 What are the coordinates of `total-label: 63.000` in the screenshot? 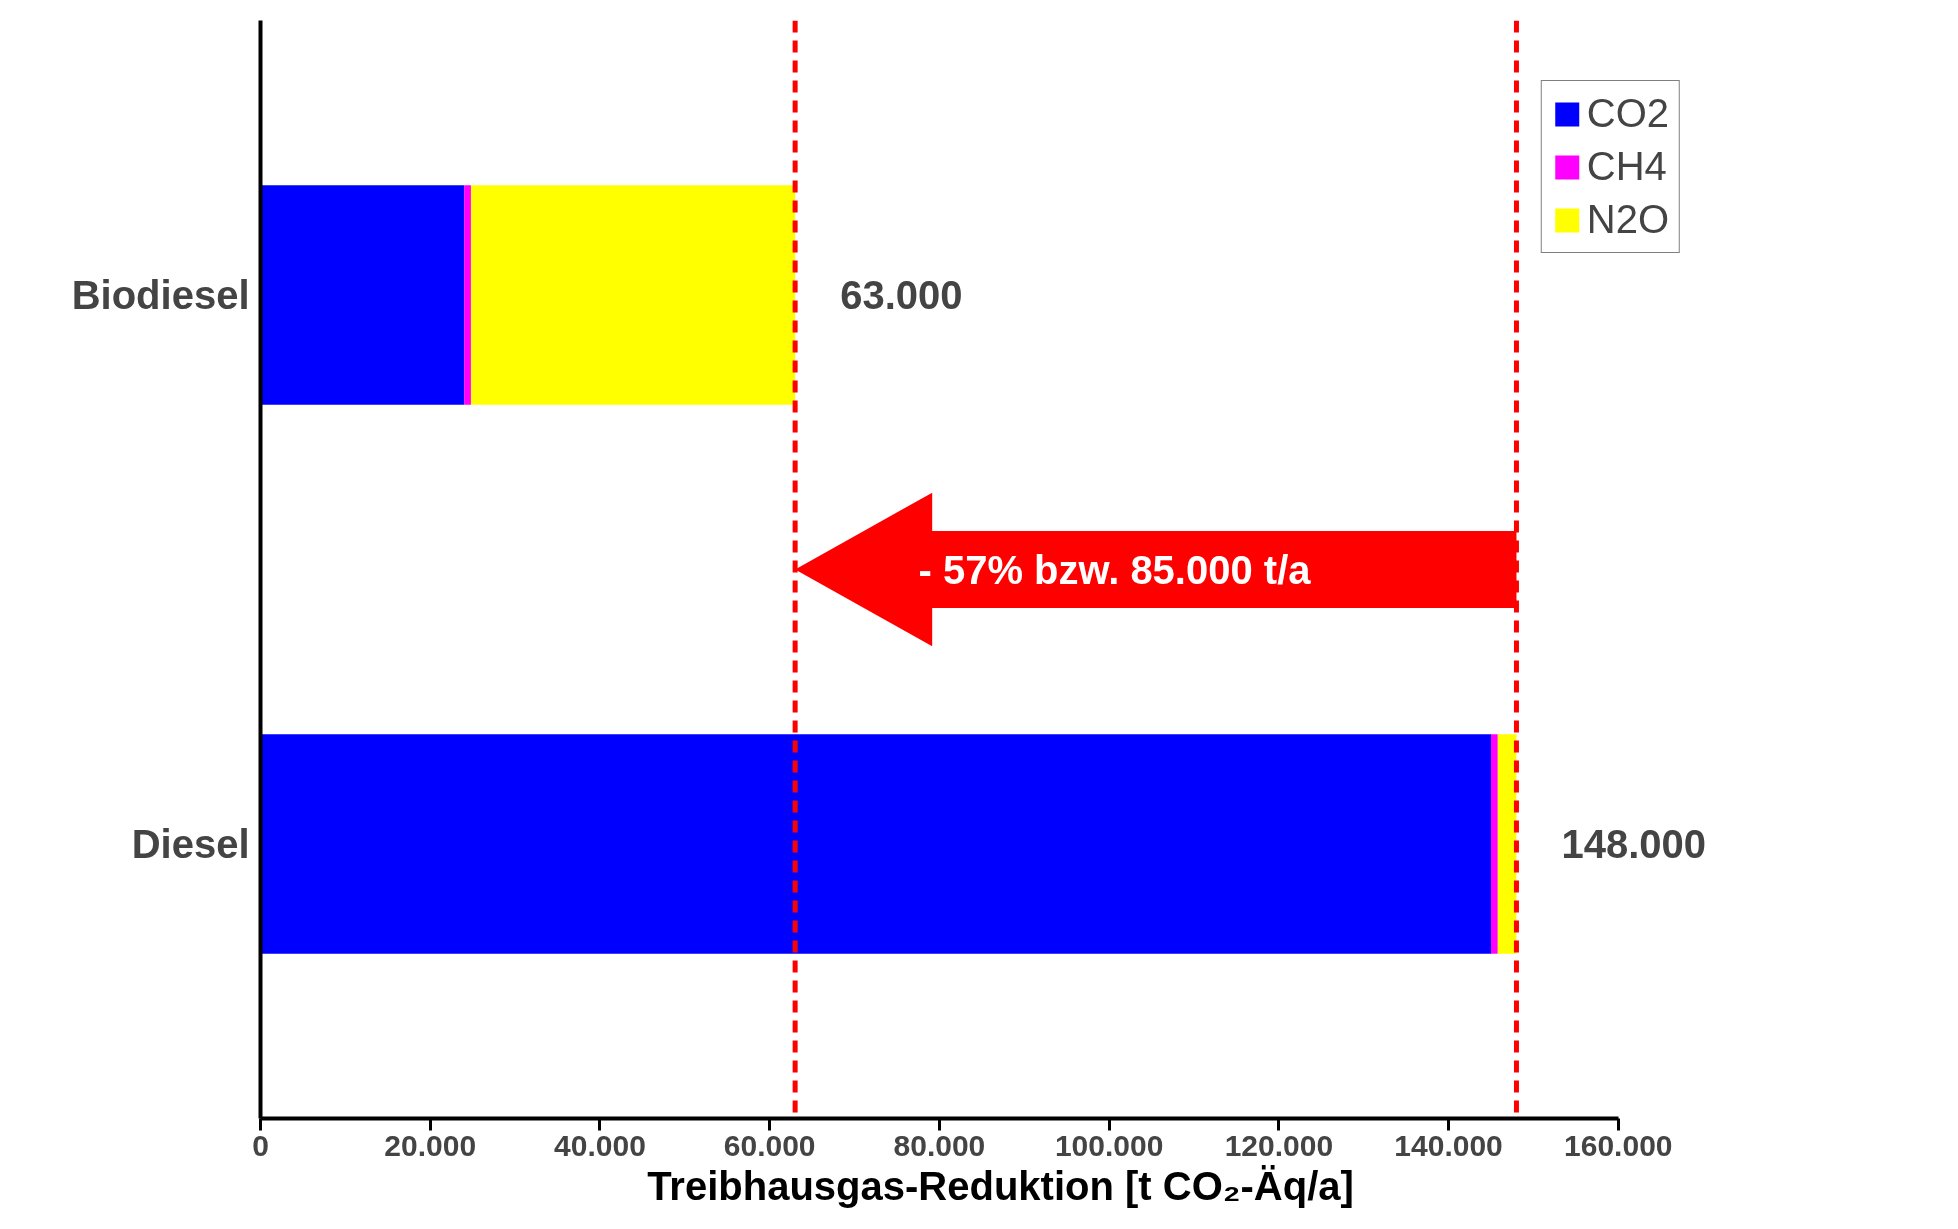 It's located at (901, 295).